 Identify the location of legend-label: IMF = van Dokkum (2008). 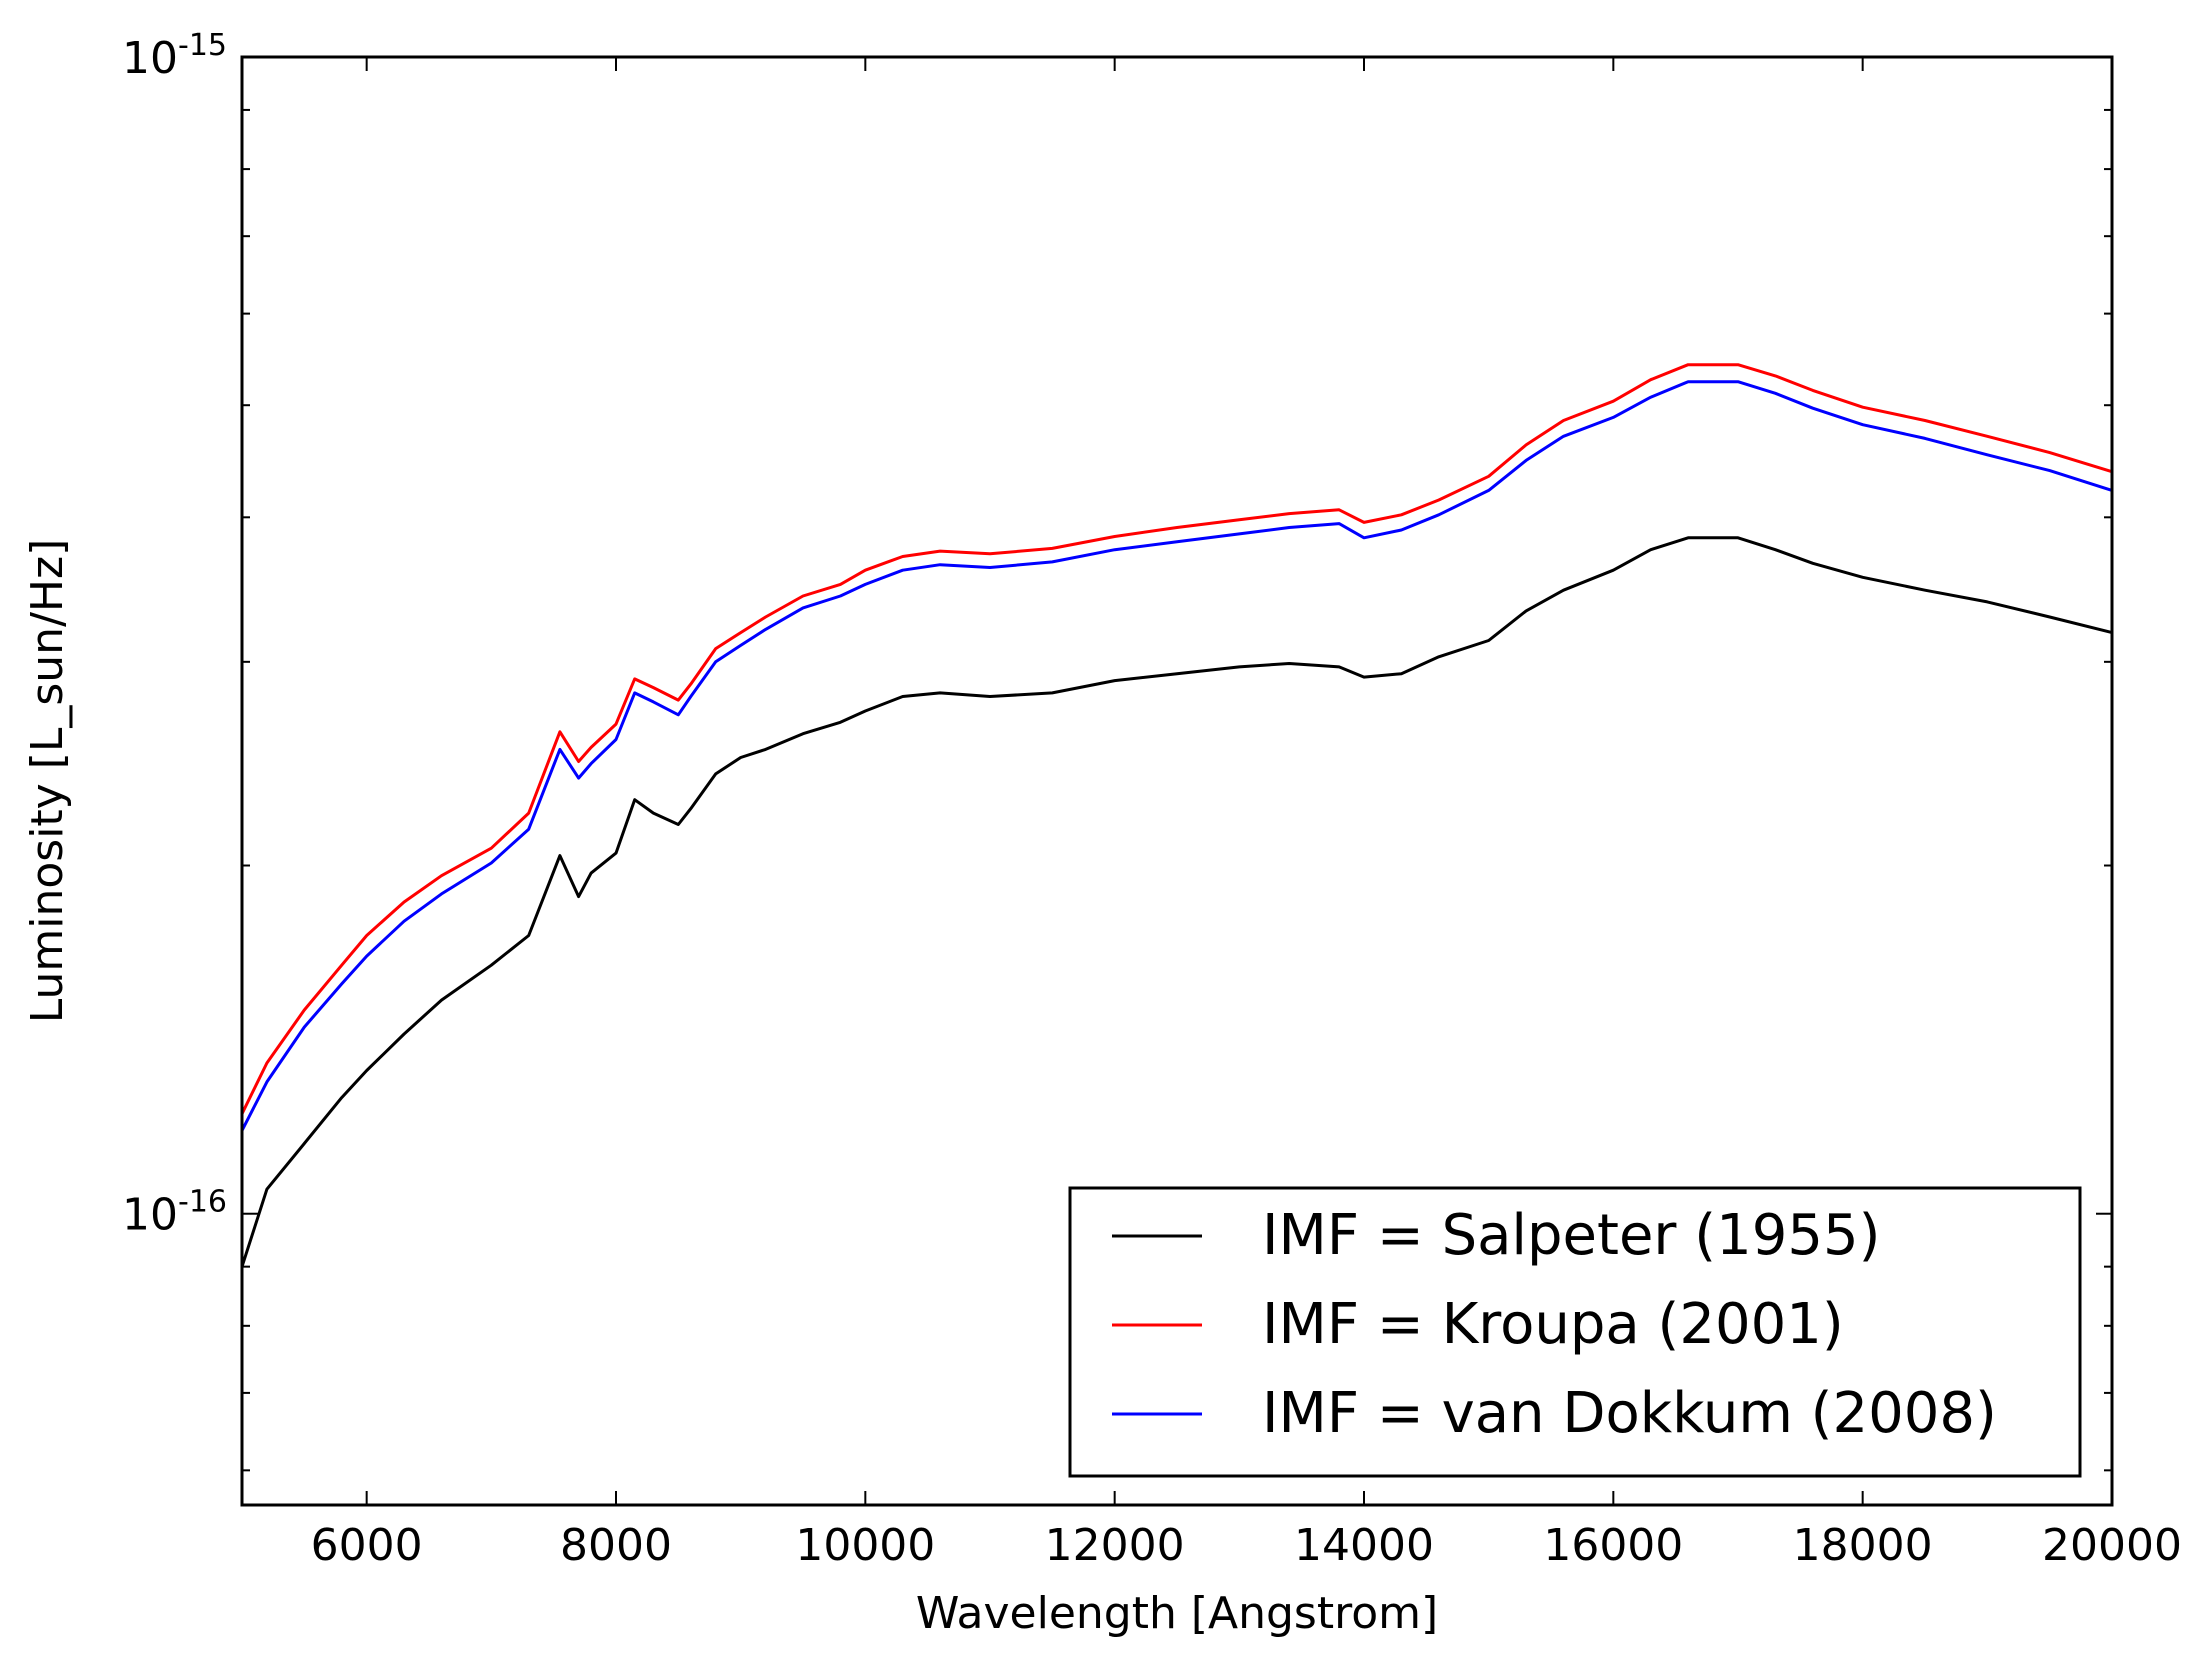
(1629, 1413).